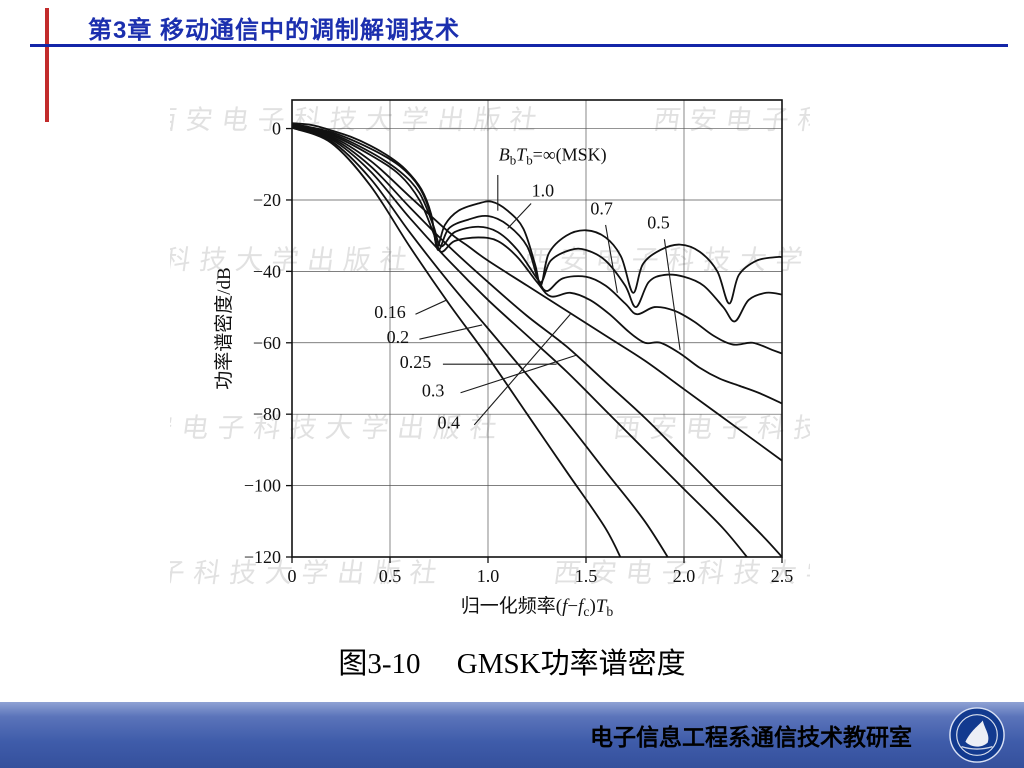  What do you see at coordinates (398, 337) in the screenshot?
I see `svg-text: 0.2` at bounding box center [398, 337].